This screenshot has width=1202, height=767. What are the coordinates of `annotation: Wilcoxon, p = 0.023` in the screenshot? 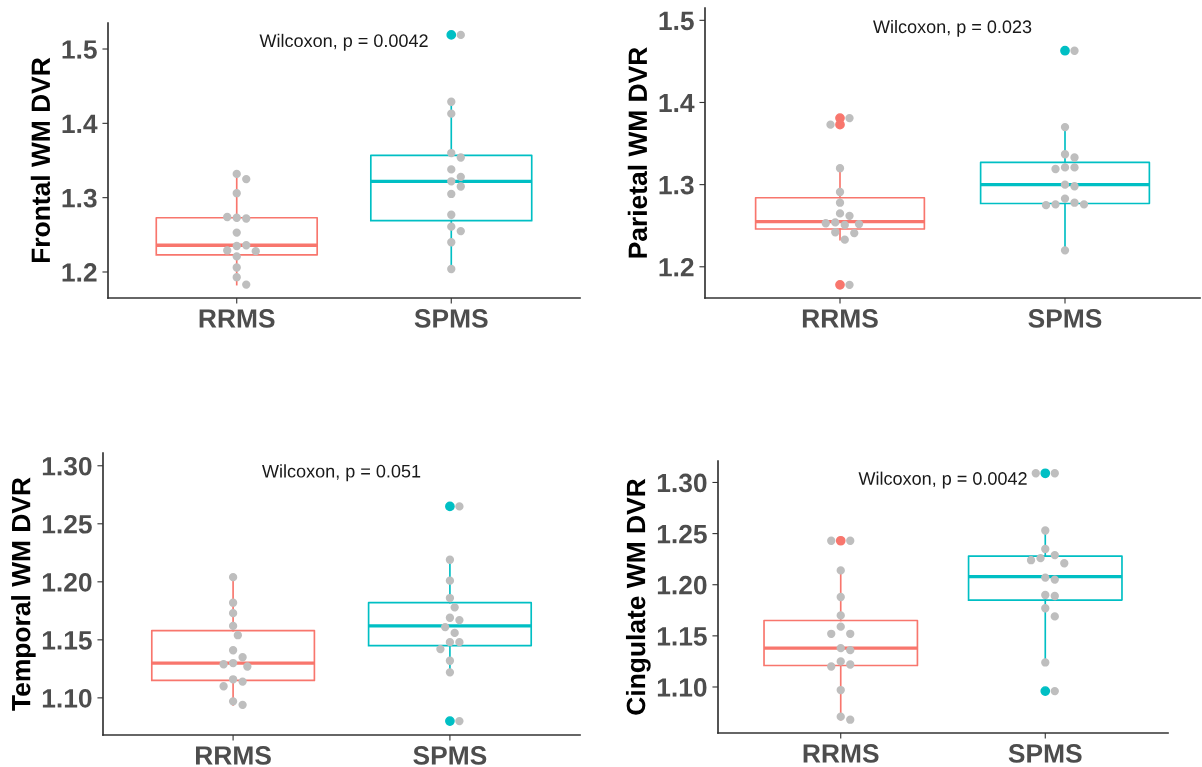 It's located at (952, 28).